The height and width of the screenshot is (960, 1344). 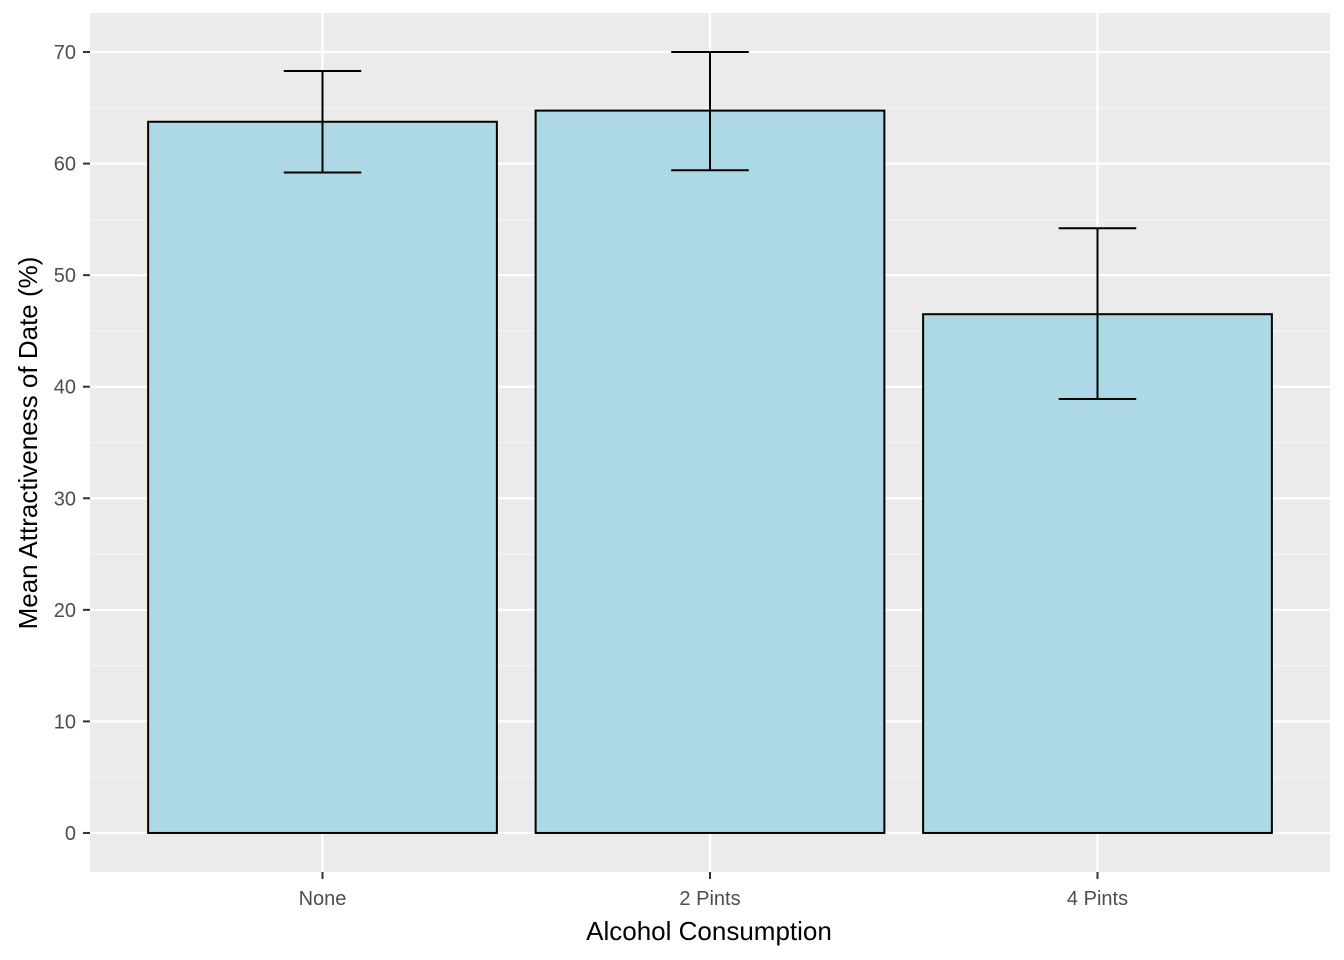 I want to click on y-tick-label: 40, so click(x=65, y=388).